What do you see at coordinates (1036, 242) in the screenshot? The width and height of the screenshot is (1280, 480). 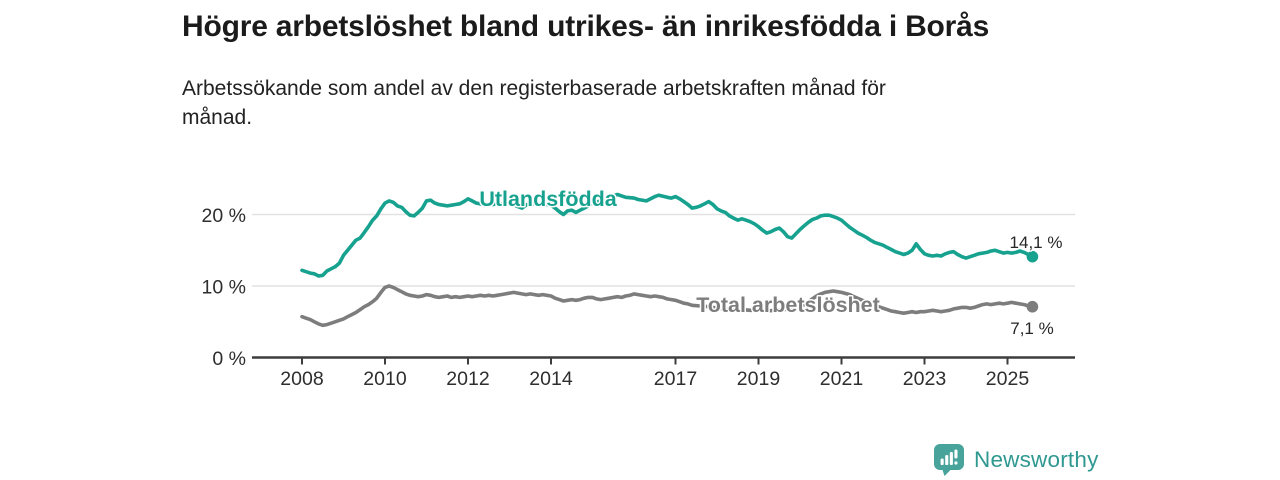 I see `series-end-value-utlandsfodda: 14,1 %` at bounding box center [1036, 242].